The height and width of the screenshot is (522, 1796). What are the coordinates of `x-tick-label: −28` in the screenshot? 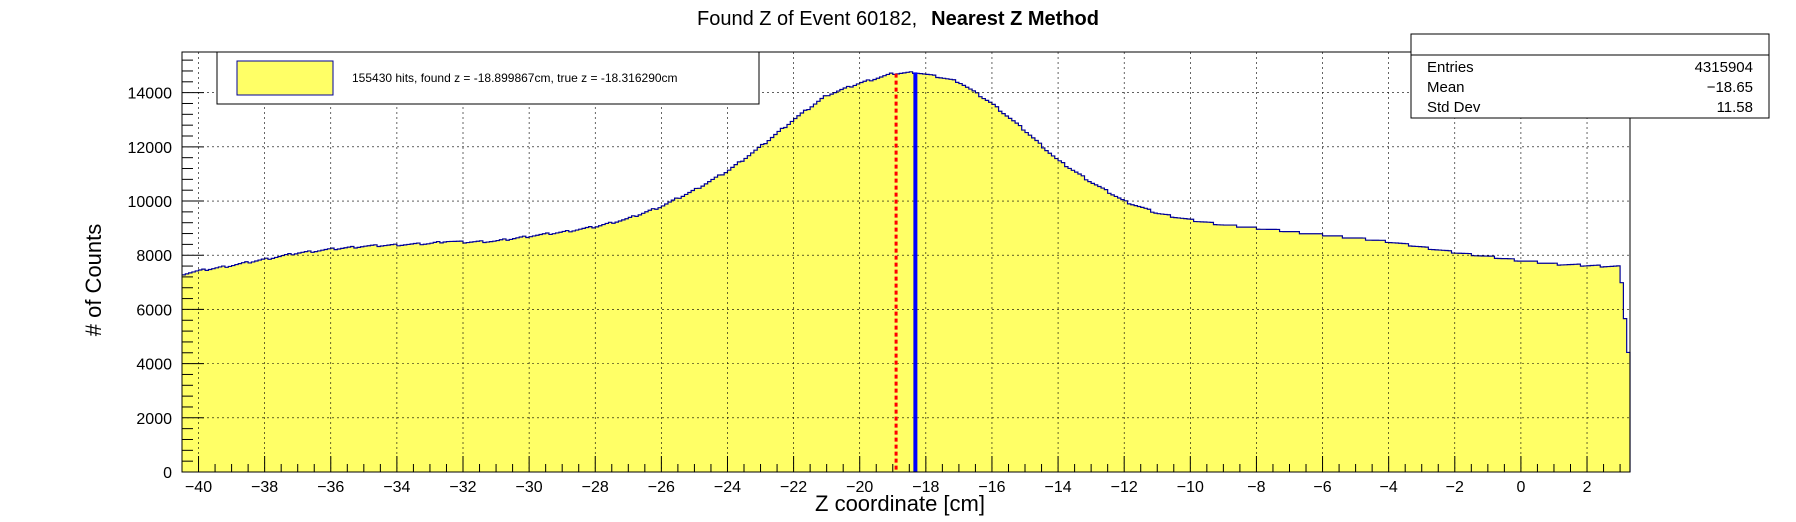 It's located at (595, 487).